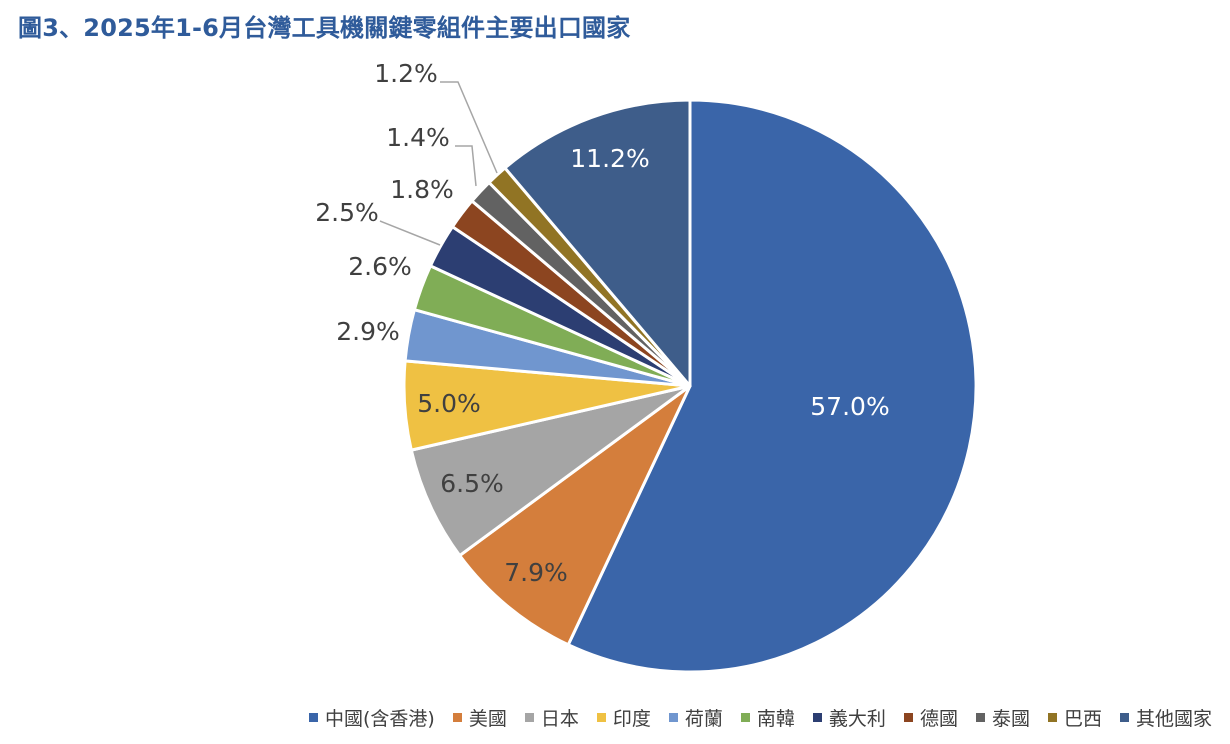 The height and width of the screenshot is (744, 1230). I want to click on legend-item-5: 南韓, so click(767, 717).